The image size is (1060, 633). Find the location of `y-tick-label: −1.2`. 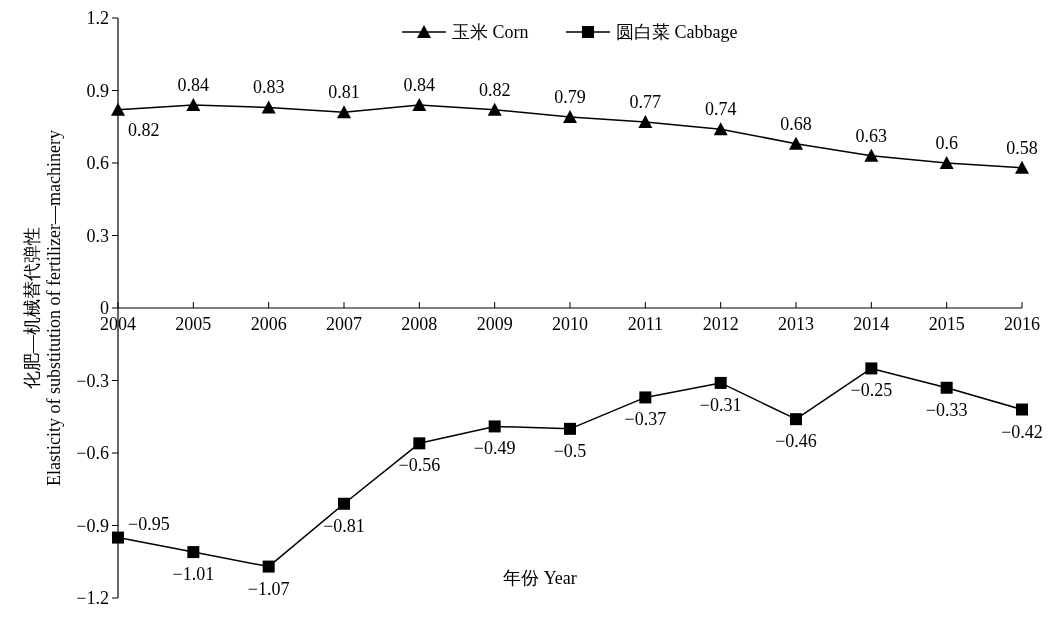

y-tick-label: −1.2 is located at coordinates (92, 598).